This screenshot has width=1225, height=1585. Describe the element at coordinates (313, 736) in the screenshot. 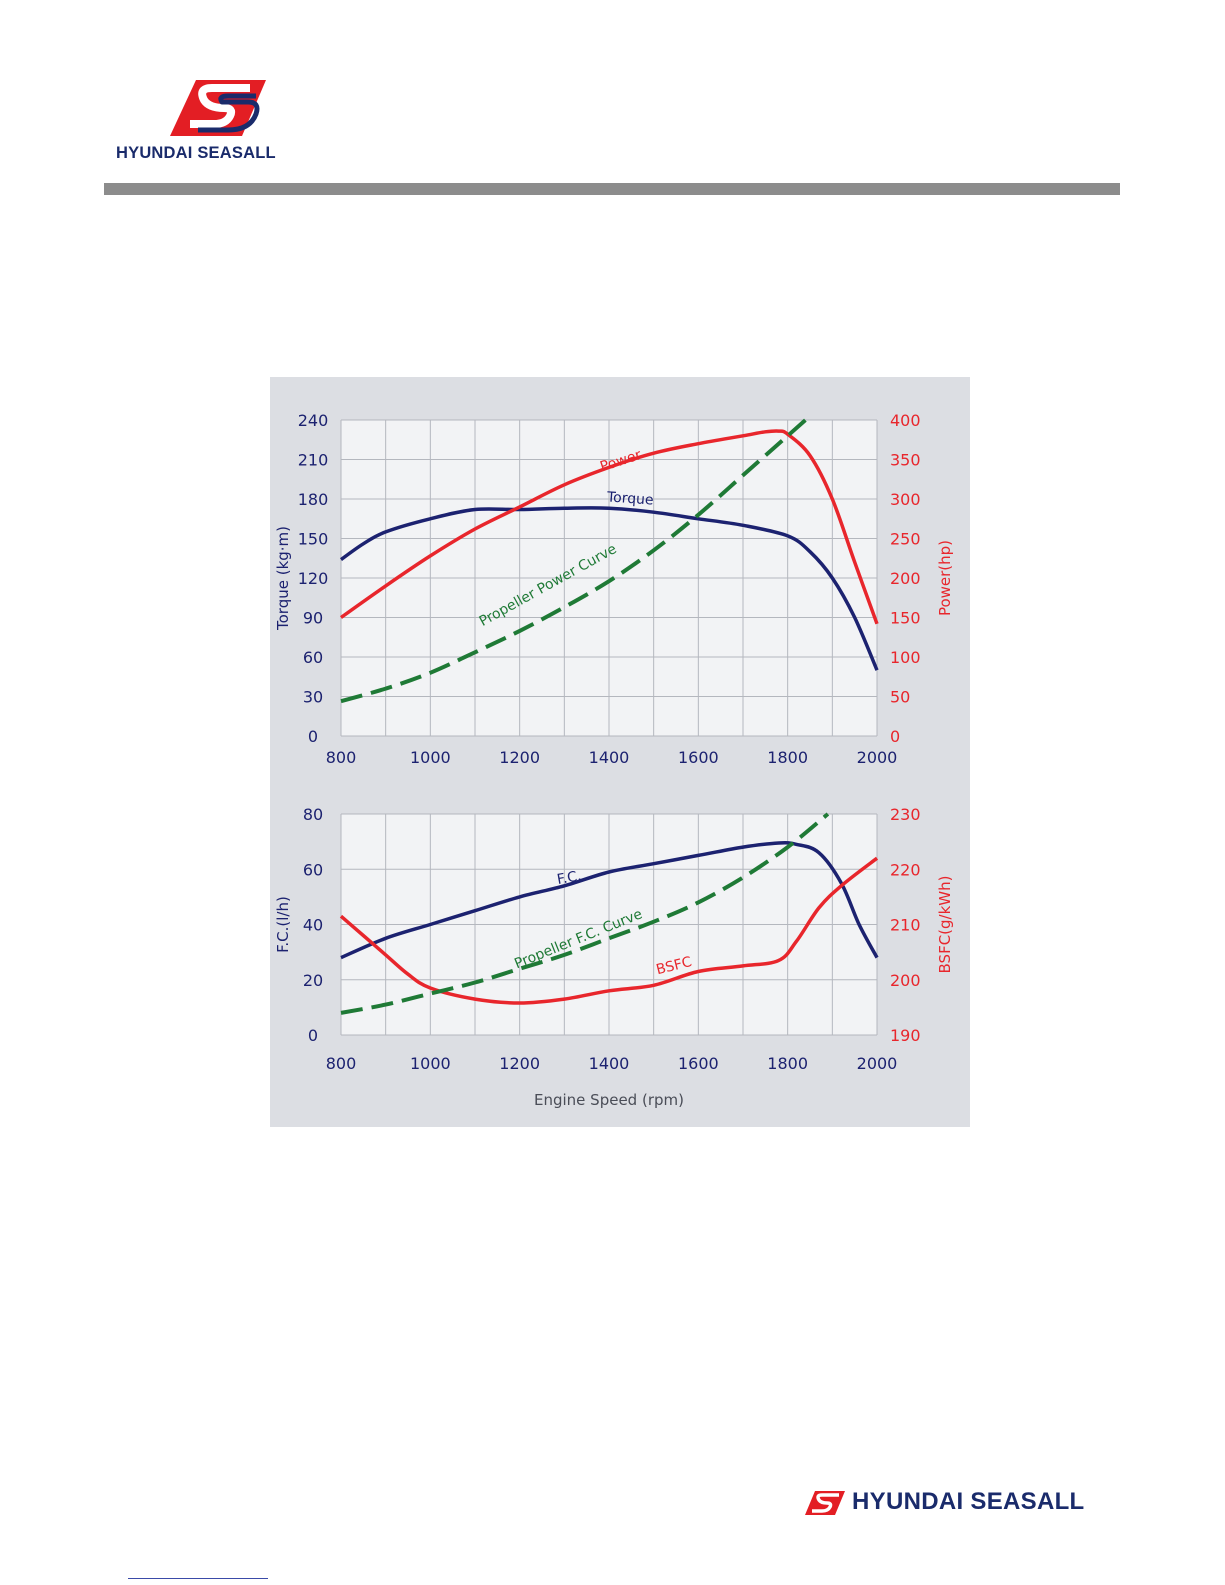

I see `chart-1-y-tick-label: 0` at that location.